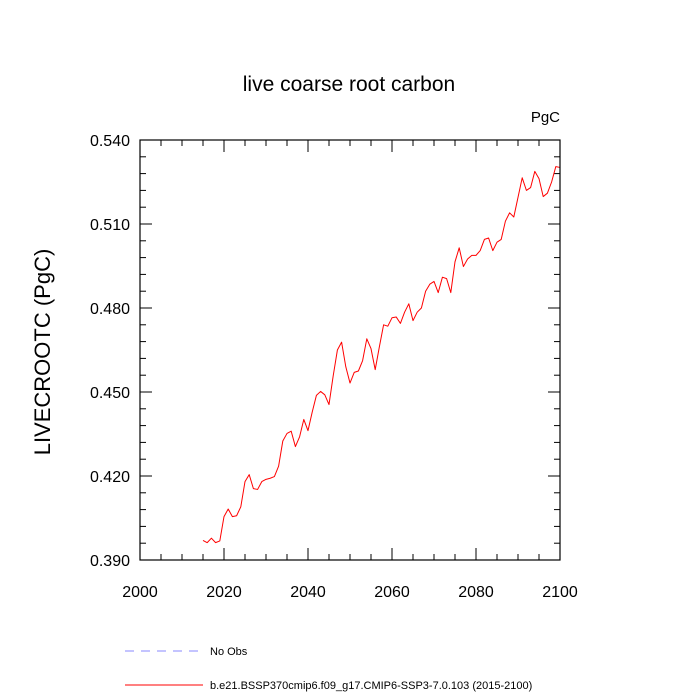  I want to click on x-tick-label: 2060, so click(392, 592).